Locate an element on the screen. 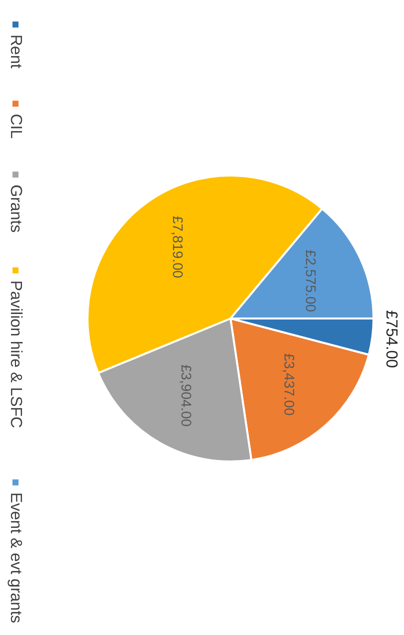  data-label: £2,575.00 is located at coordinates (310, 281).